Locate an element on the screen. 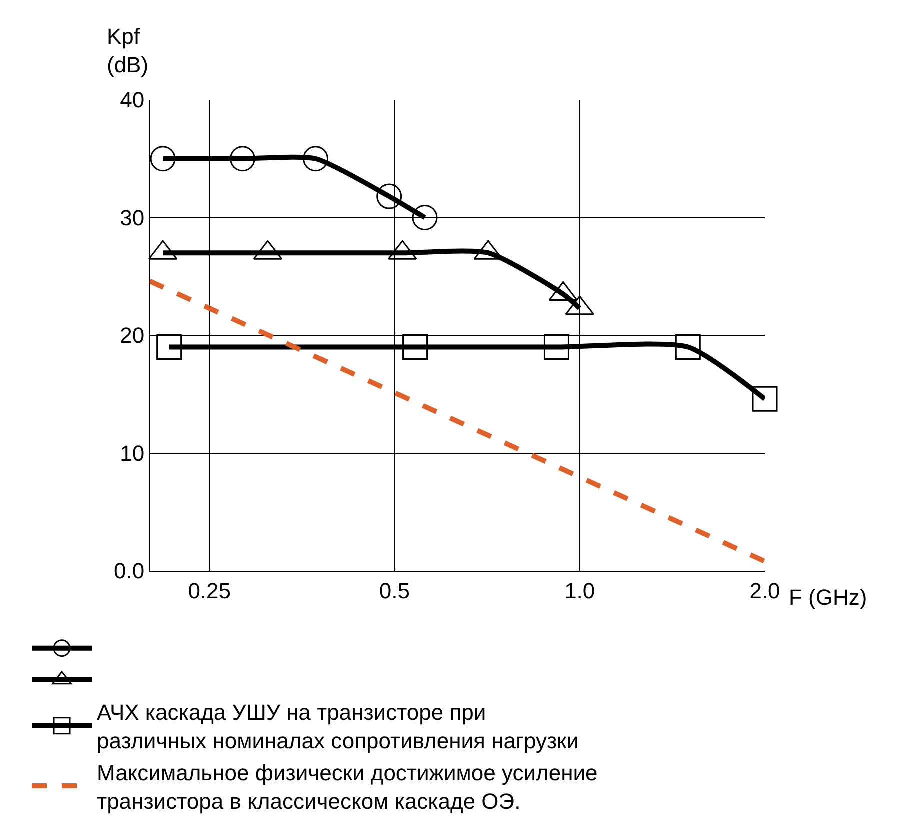 This screenshot has width=908, height=834. x-axis-title: F (GHz) is located at coordinates (828, 597).